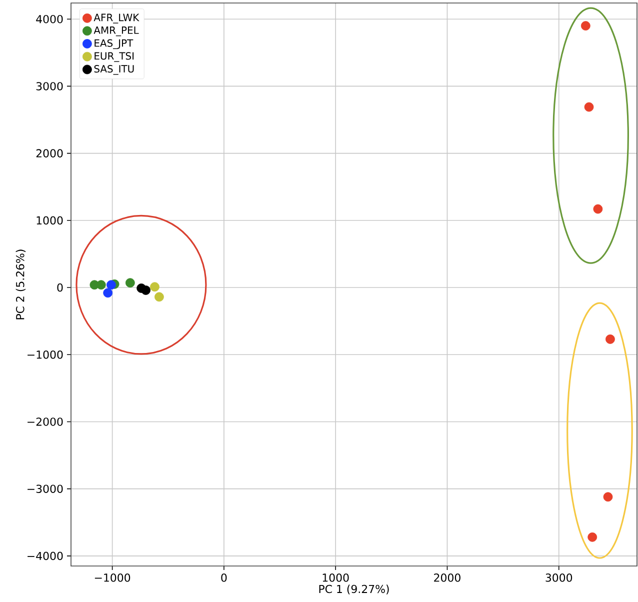  What do you see at coordinates (354, 589) in the screenshot?
I see `x-axis-title: PC 1 (9.27%)` at bounding box center [354, 589].